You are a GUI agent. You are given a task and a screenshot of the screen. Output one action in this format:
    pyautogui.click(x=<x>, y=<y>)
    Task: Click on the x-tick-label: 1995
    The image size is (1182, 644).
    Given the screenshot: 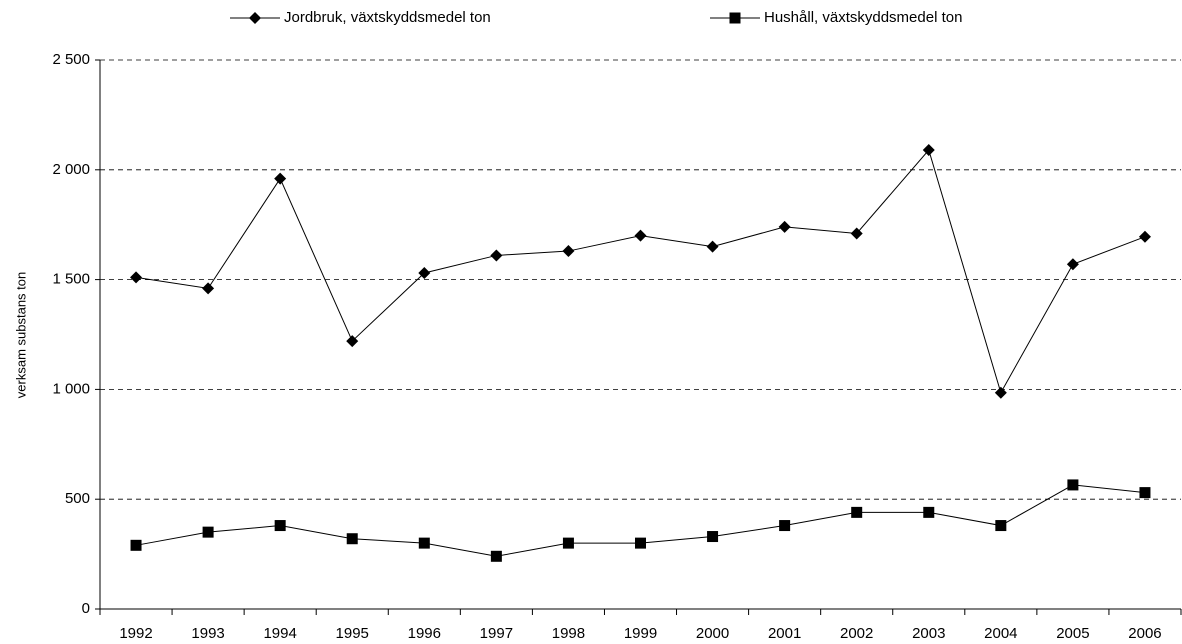 What is the action you would take?
    pyautogui.click(x=352, y=633)
    